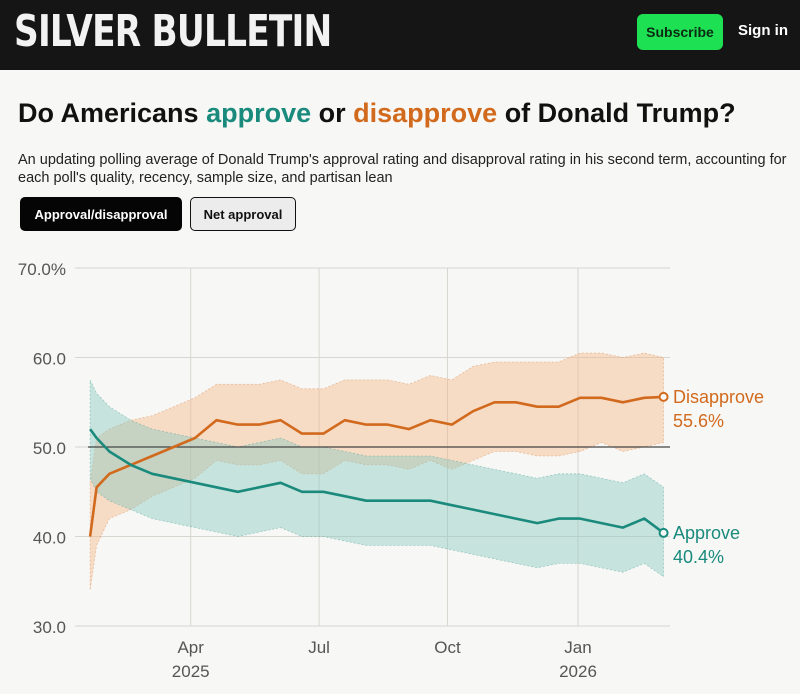 The image size is (800, 694). What do you see at coordinates (259, 113) in the screenshot?
I see `title-approve-word: approve` at bounding box center [259, 113].